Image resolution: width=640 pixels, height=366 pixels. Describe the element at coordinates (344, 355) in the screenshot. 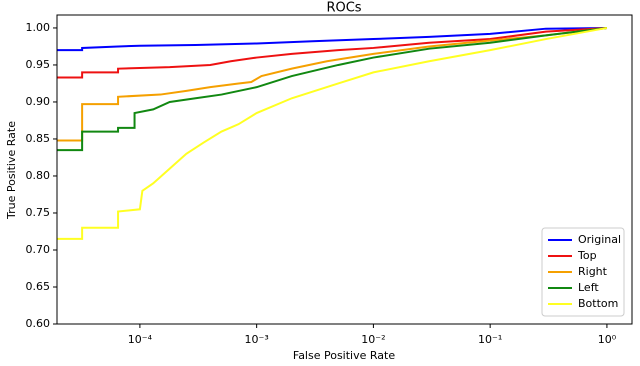

I see `x-axis-label: False Positive Rate` at that location.